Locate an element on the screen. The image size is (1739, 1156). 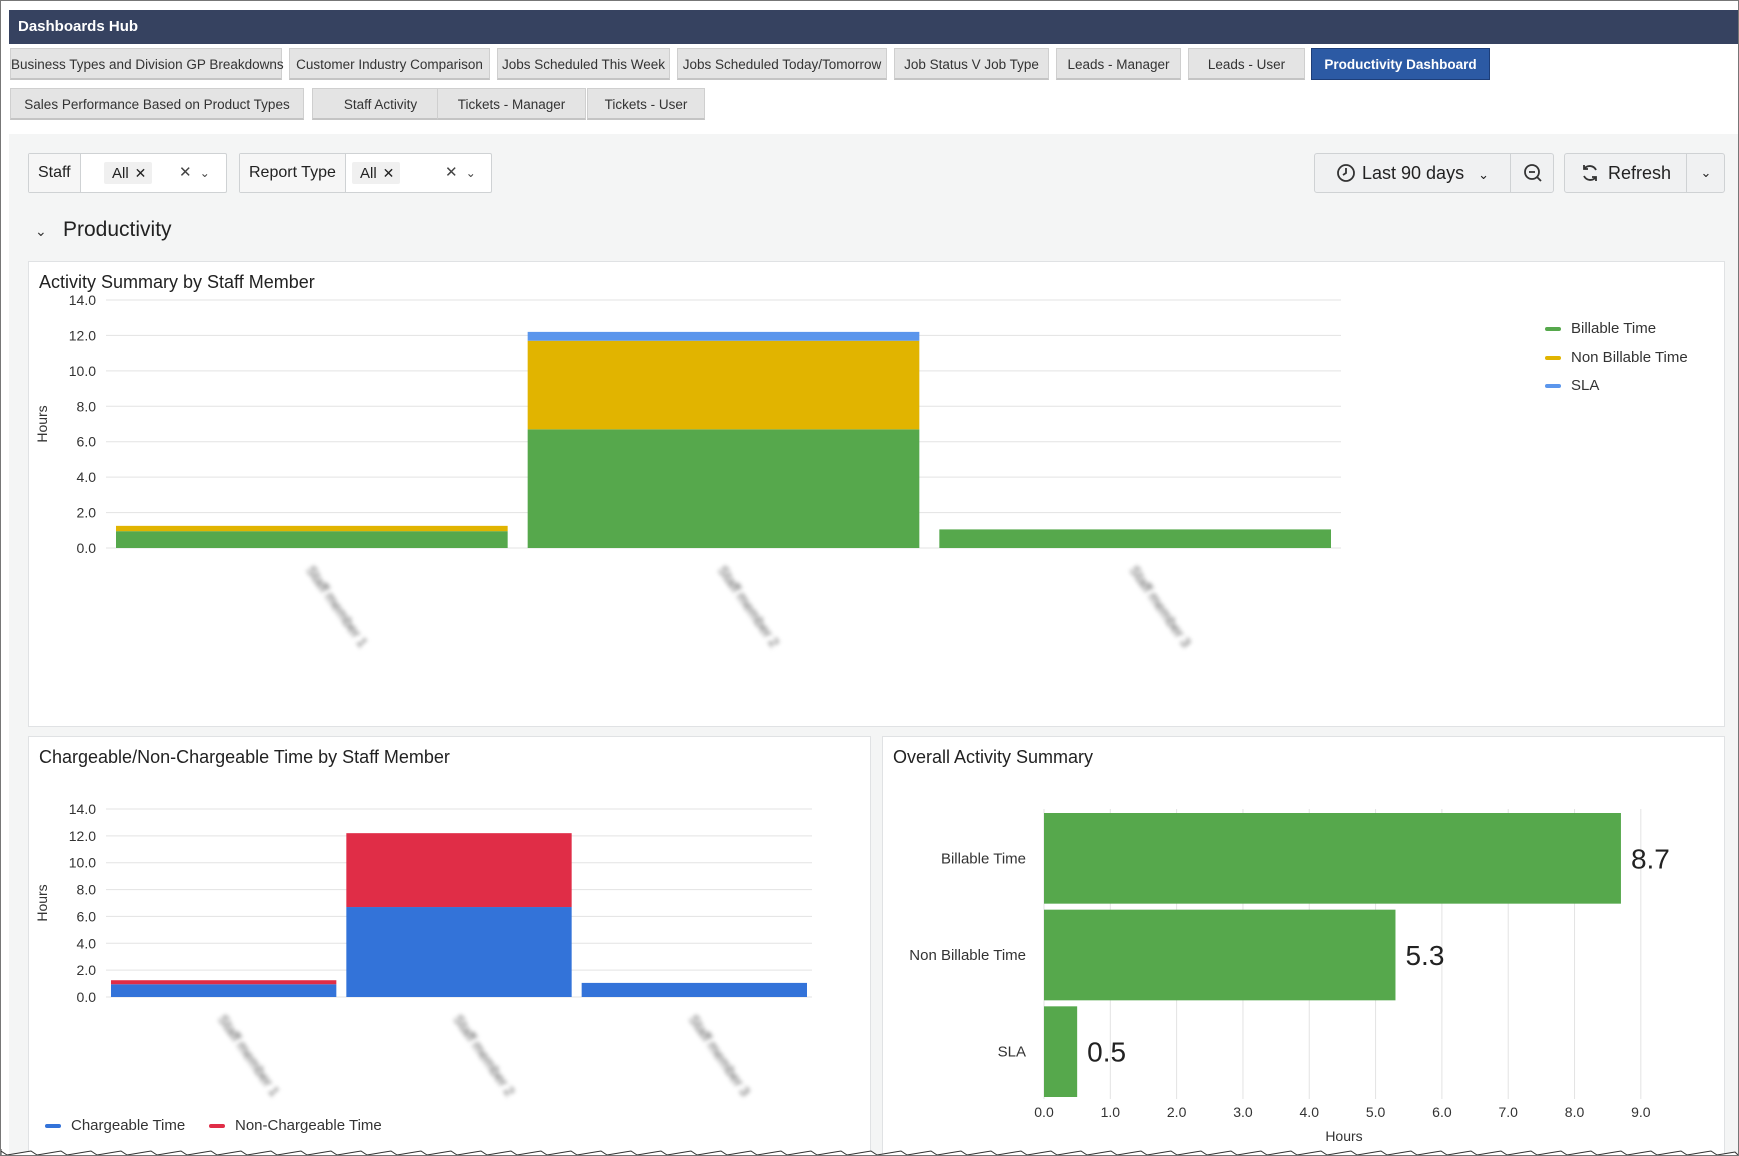
legend-chargeable: Chargeable Time is located at coordinates (115, 1125).